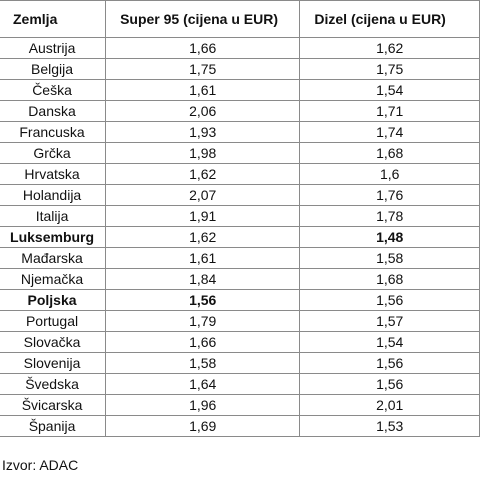 The height and width of the screenshot is (480, 480). I want to click on table-row: Njemačka 1,84 1,68, so click(240, 279).